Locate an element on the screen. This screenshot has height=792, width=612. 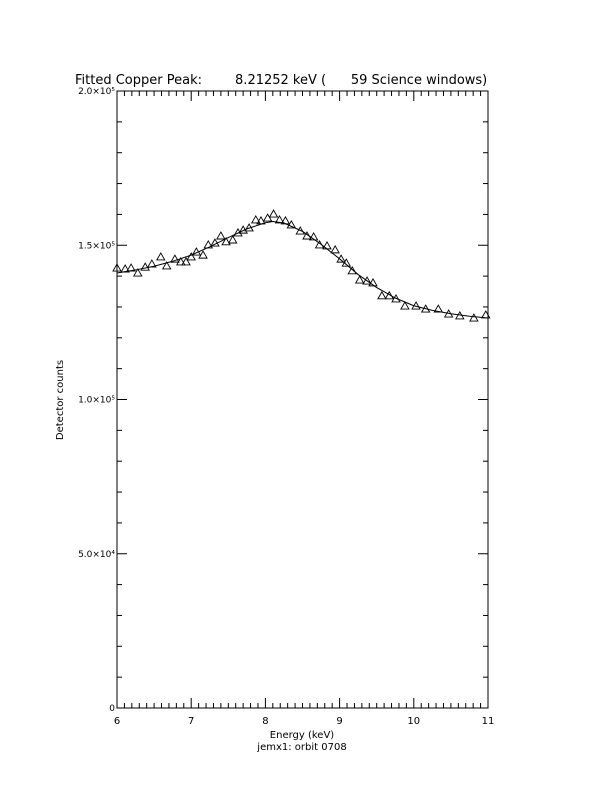
x-tick-label: 8 is located at coordinates (265, 721).